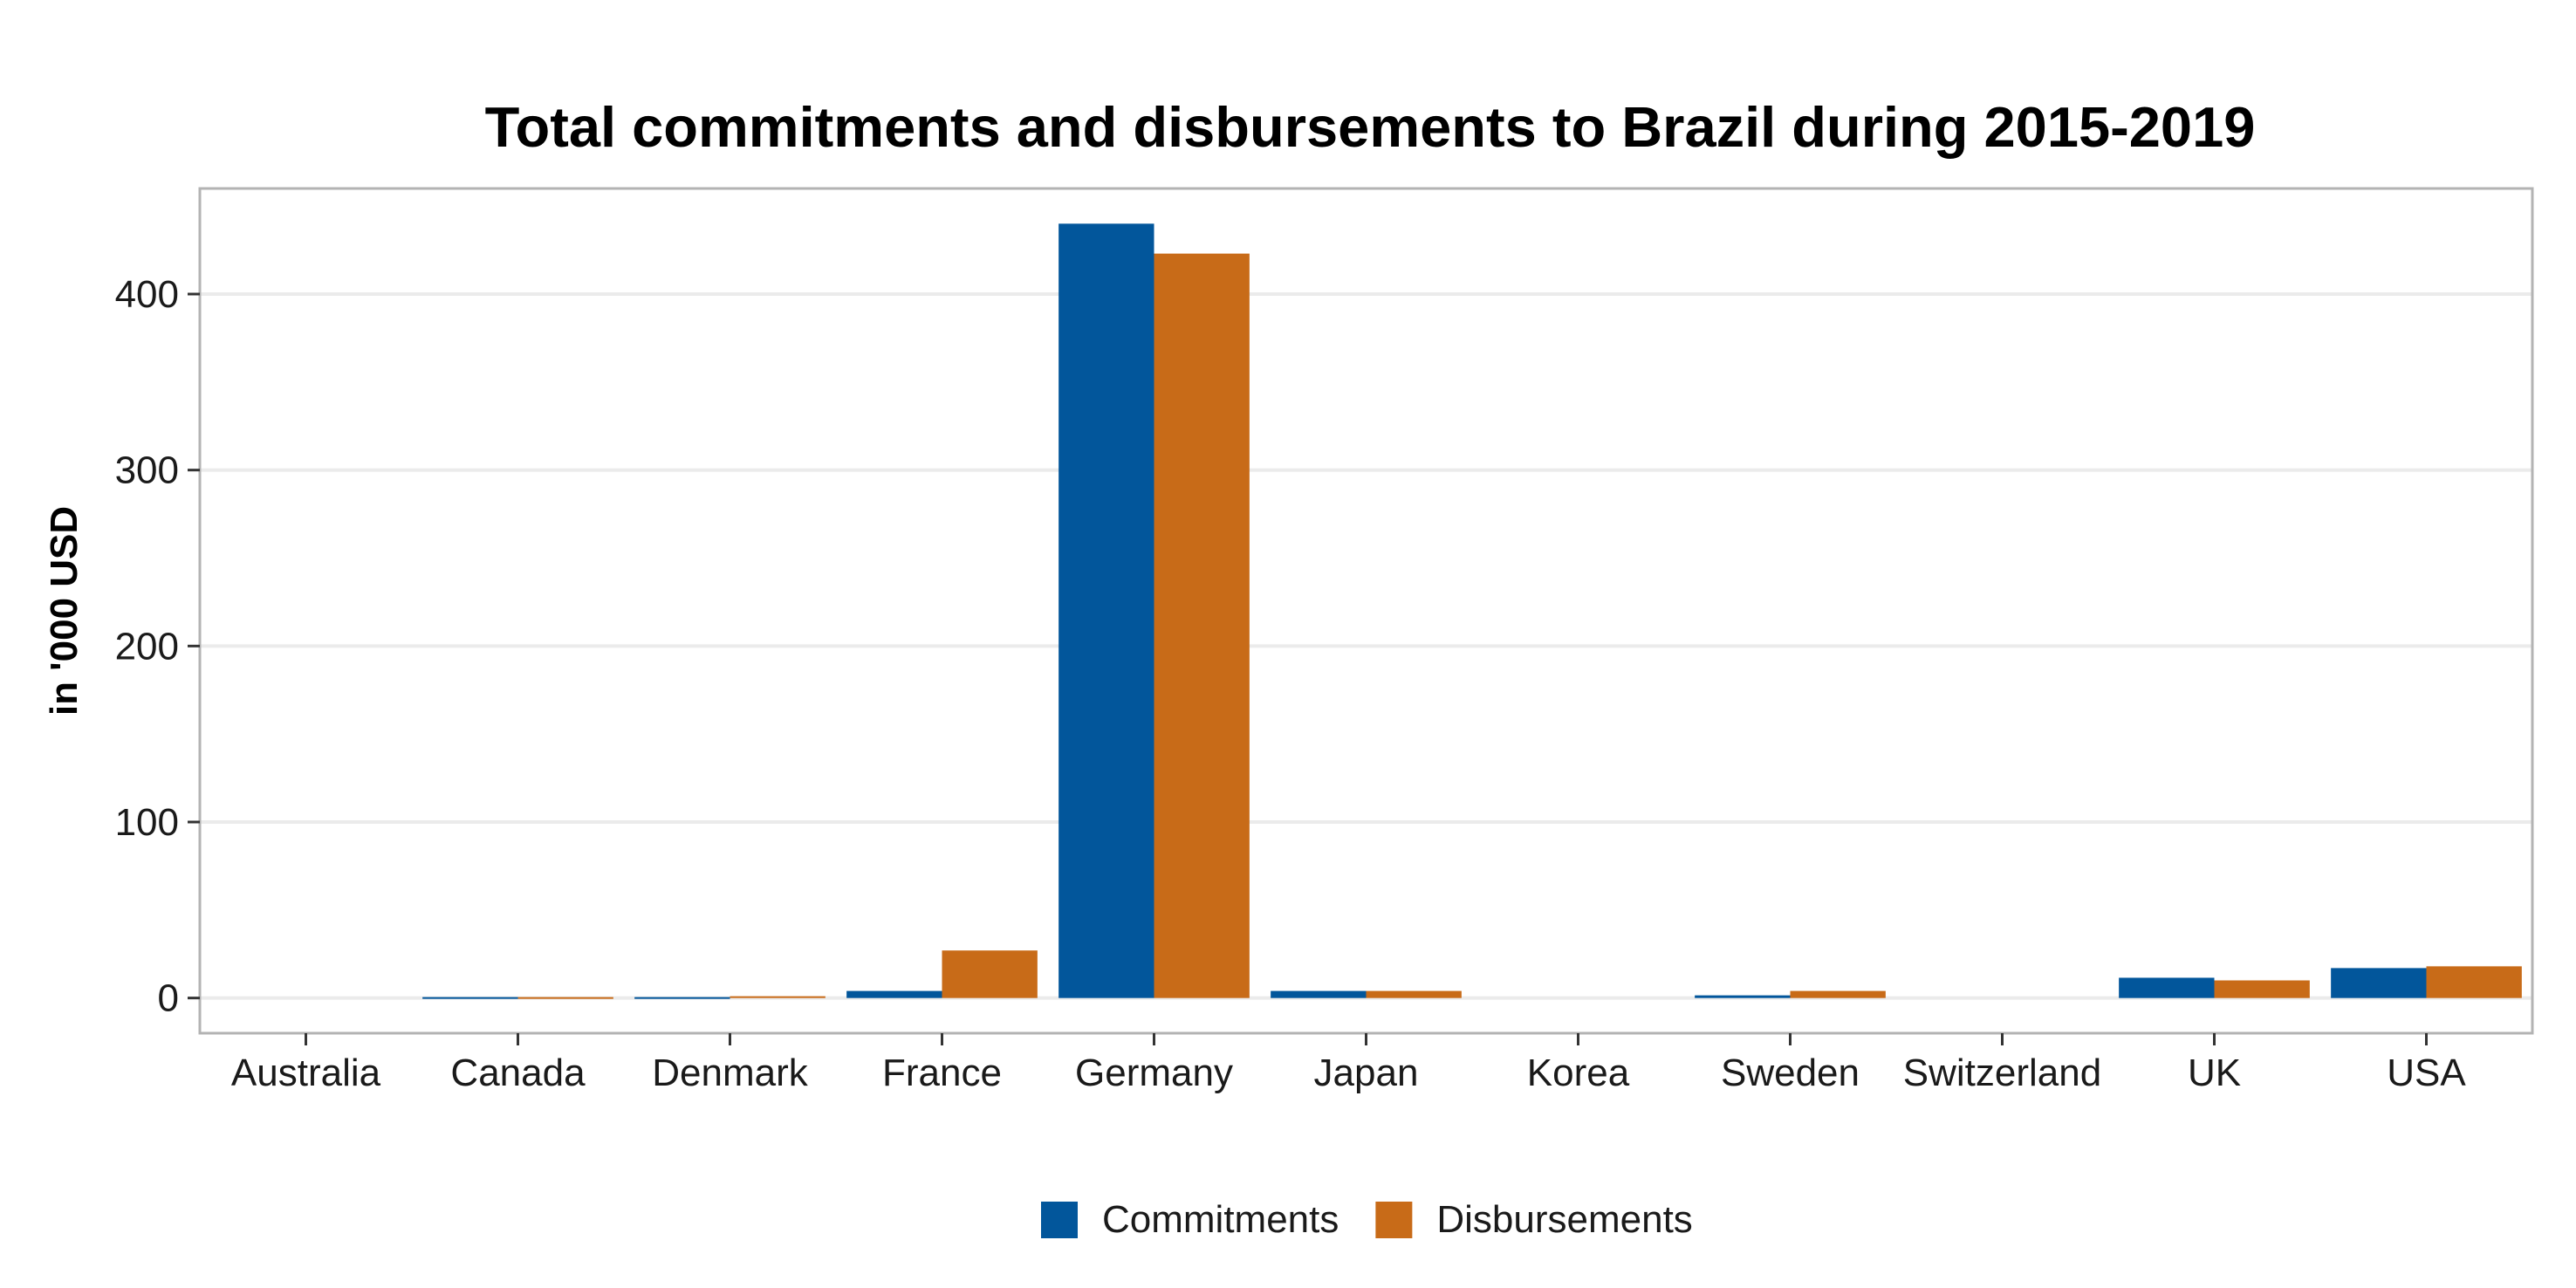  Describe the element at coordinates (2215, 1073) in the screenshot. I see `x-tick-label-uk: UK` at that location.